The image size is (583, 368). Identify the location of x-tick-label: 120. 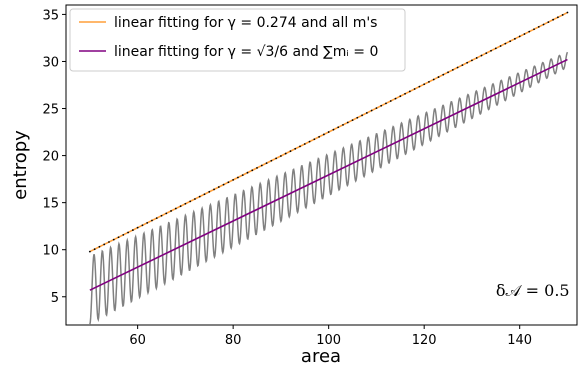
(424, 340).